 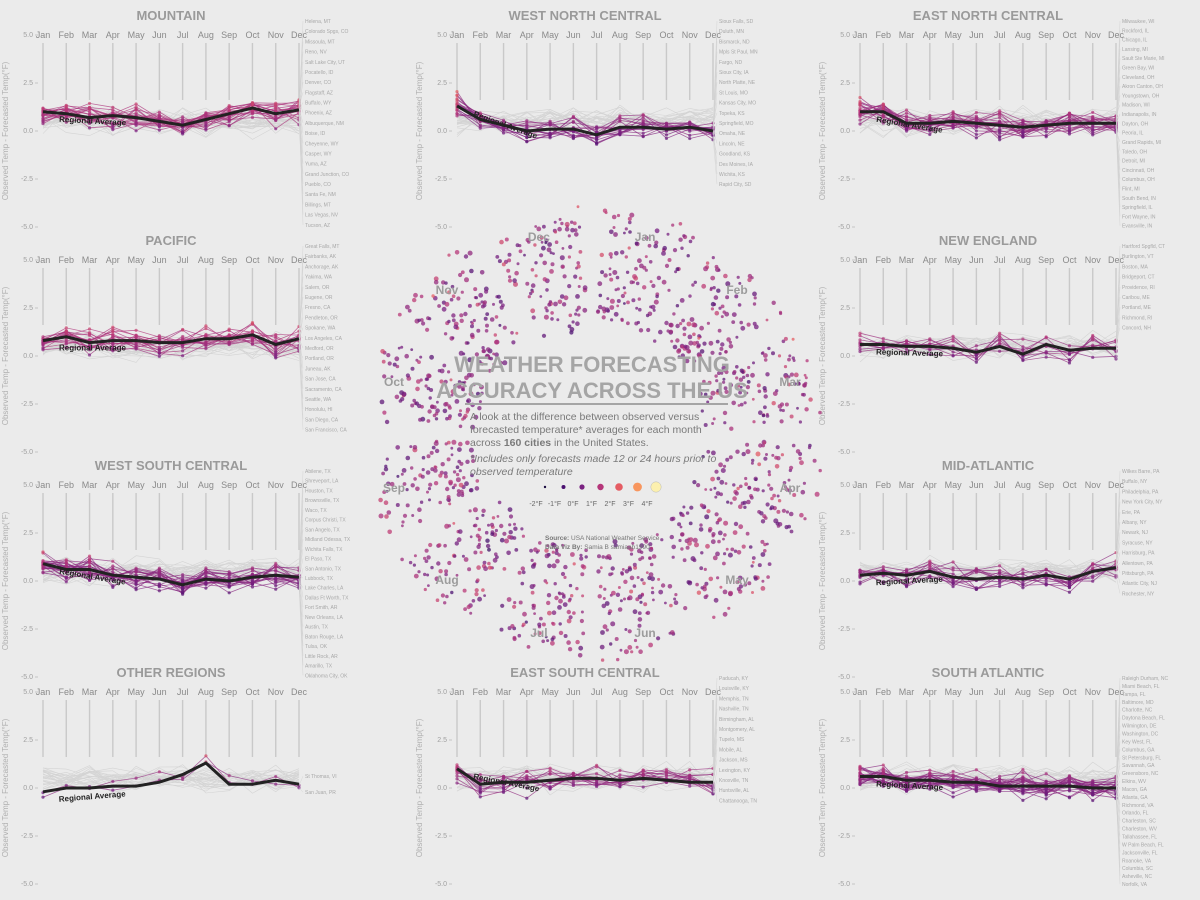 What do you see at coordinates (1141, 687) in the screenshot?
I see `city-label: Miami Beach, FL` at bounding box center [1141, 687].